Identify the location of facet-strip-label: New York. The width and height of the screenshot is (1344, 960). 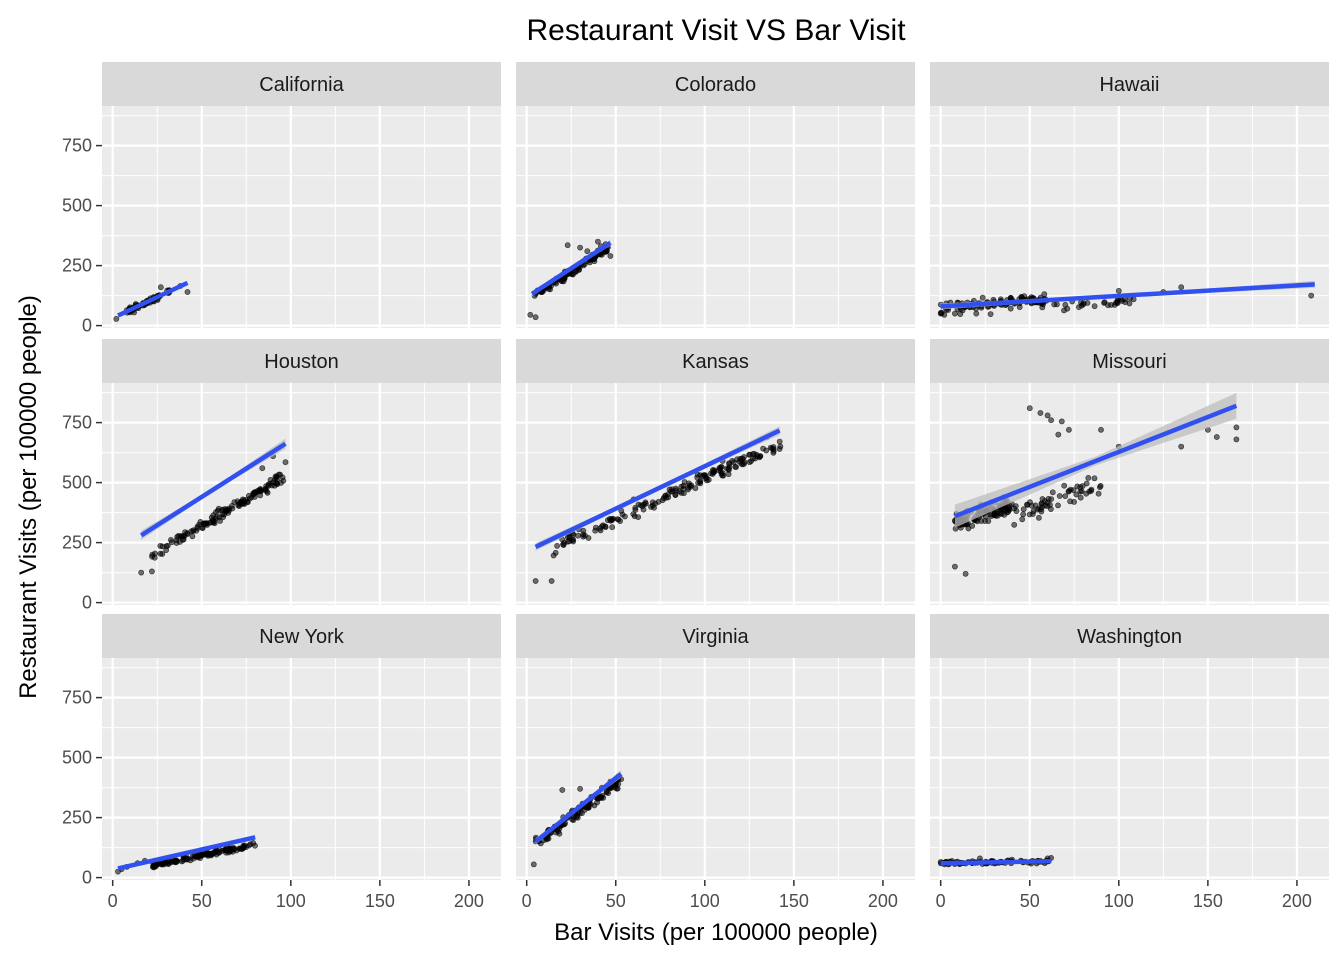
(301, 637).